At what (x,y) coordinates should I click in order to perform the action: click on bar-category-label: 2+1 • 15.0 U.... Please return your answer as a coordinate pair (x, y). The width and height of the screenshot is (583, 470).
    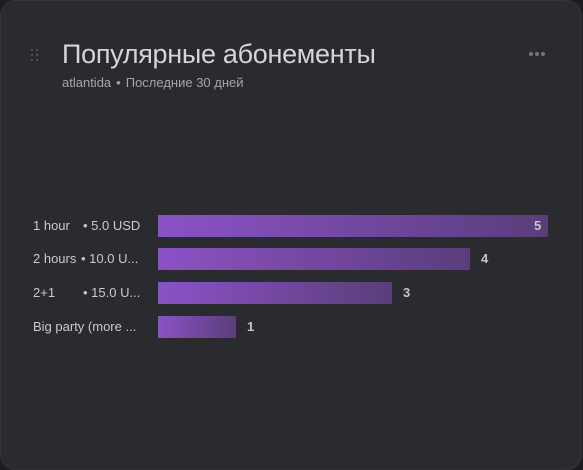
    Looking at the image, I should click on (86, 293).